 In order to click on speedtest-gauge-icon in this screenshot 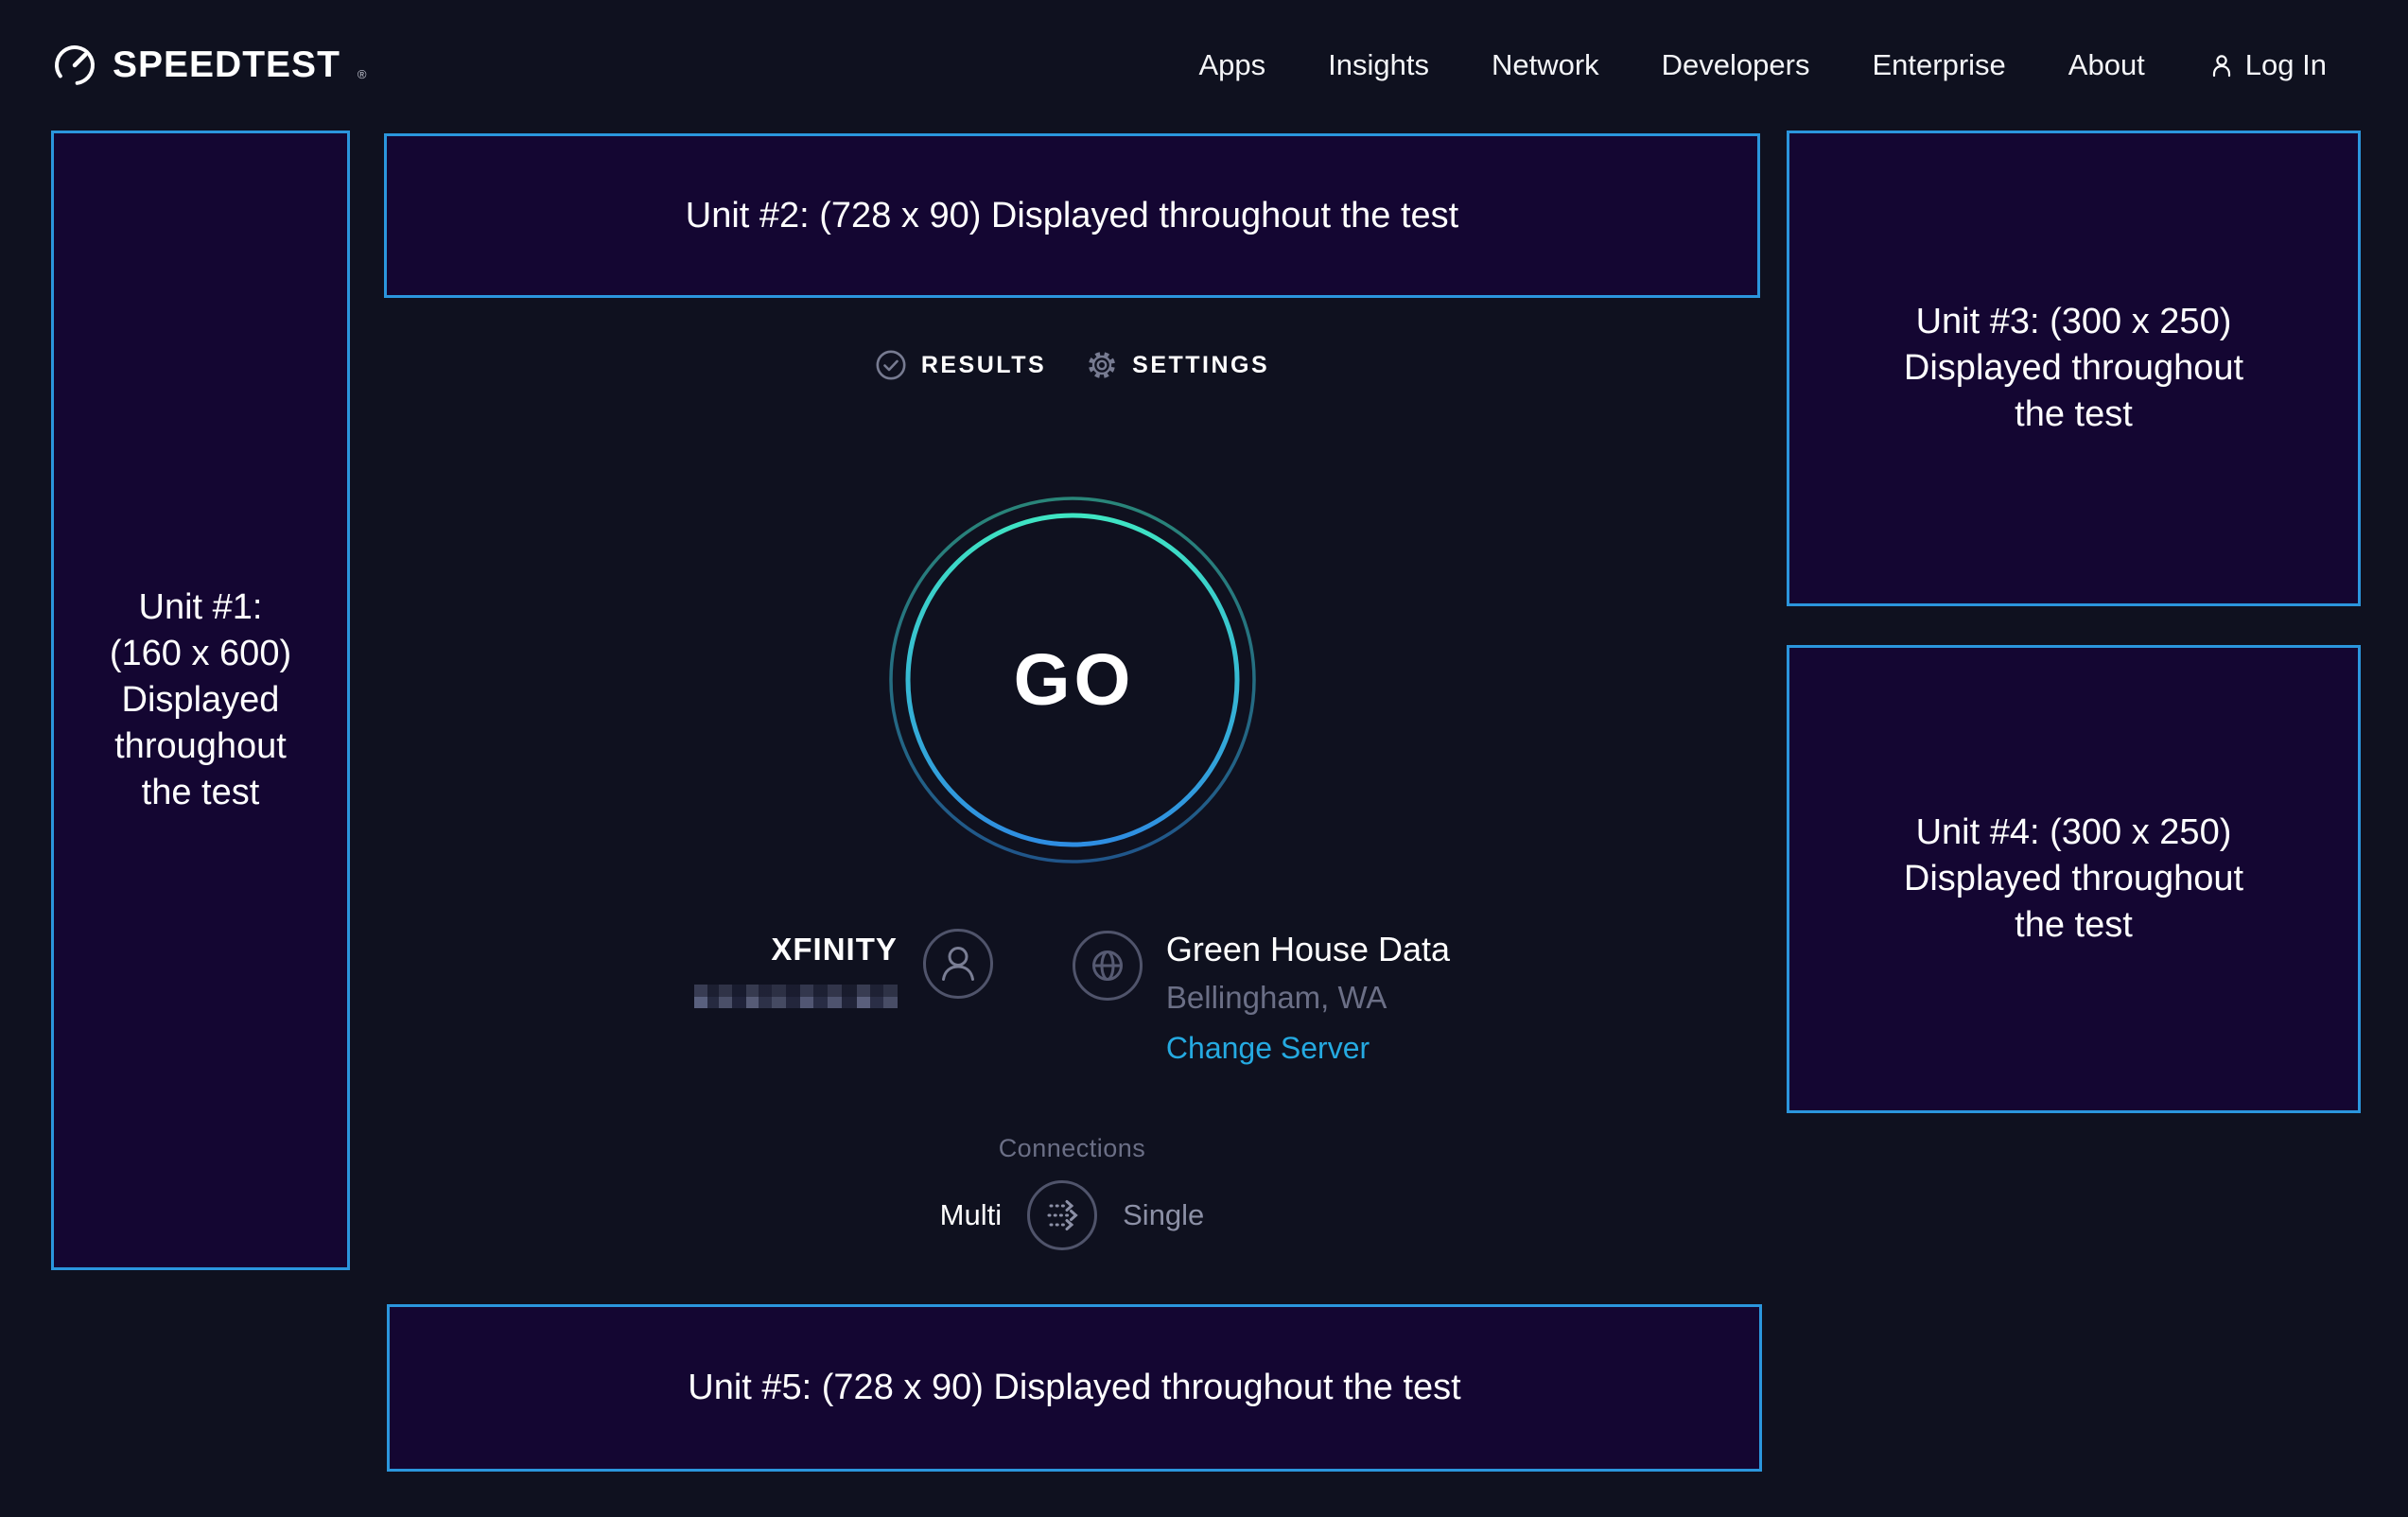, I will do `click(75, 64)`.